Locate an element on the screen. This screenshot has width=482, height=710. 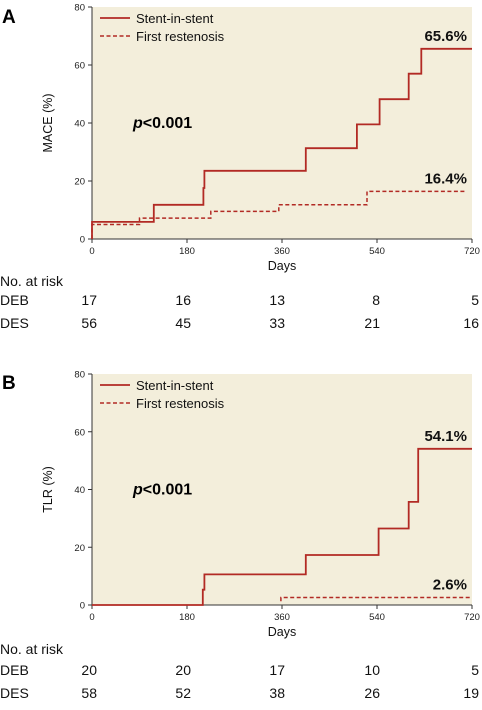
panel-b-legend: Stent-in-stent First restenosis is located at coordinates (162, 394).